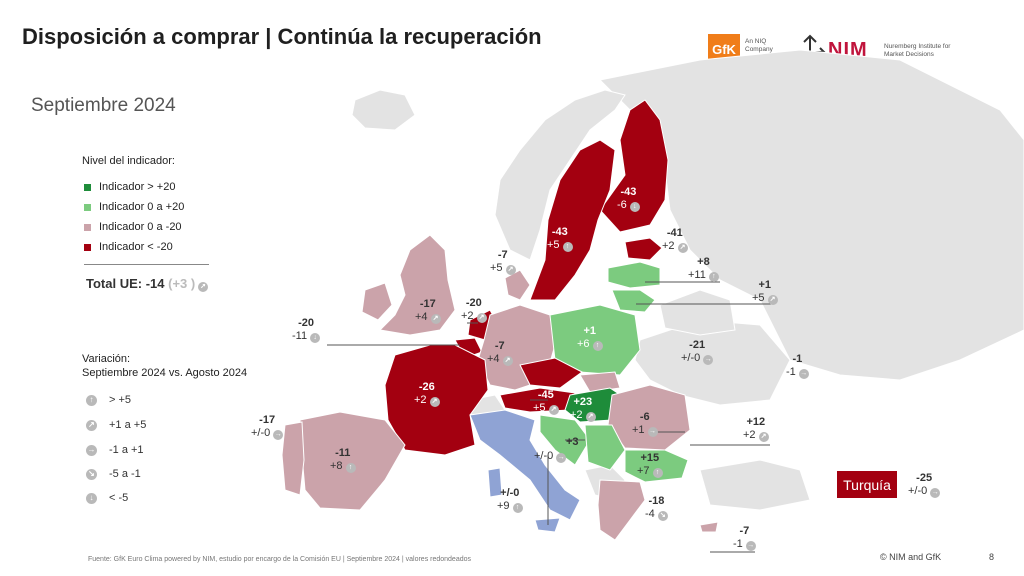 The height and width of the screenshot is (576, 1024). I want to click on country-label-greece: -18 -4 ↘, so click(656, 508).